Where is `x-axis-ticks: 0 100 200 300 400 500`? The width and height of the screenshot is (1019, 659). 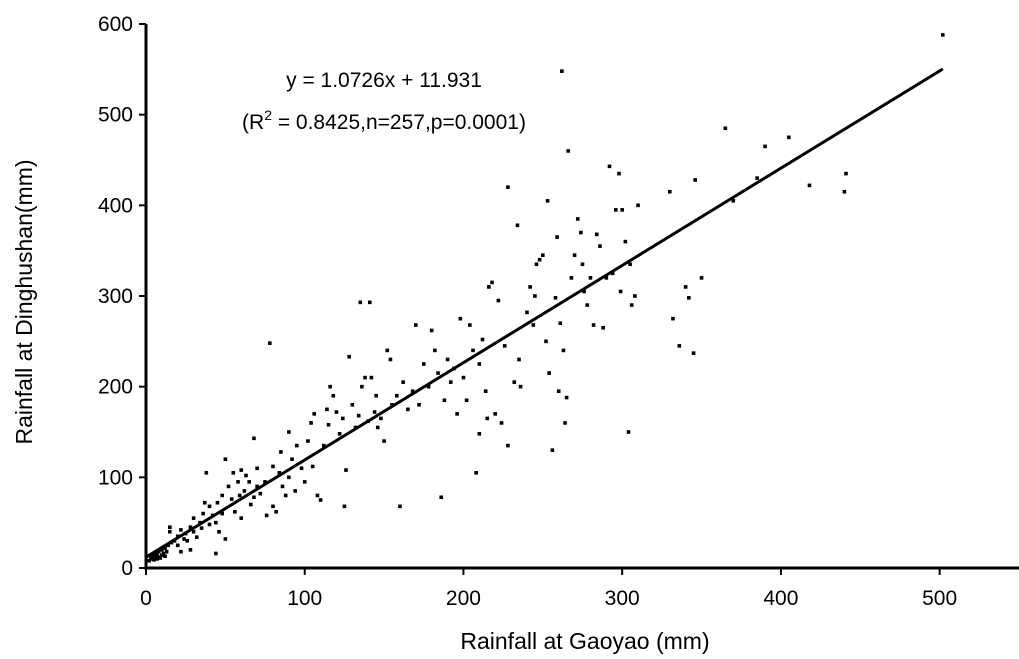
x-axis-ticks: 0 100 200 300 400 500 is located at coordinates (548, 589).